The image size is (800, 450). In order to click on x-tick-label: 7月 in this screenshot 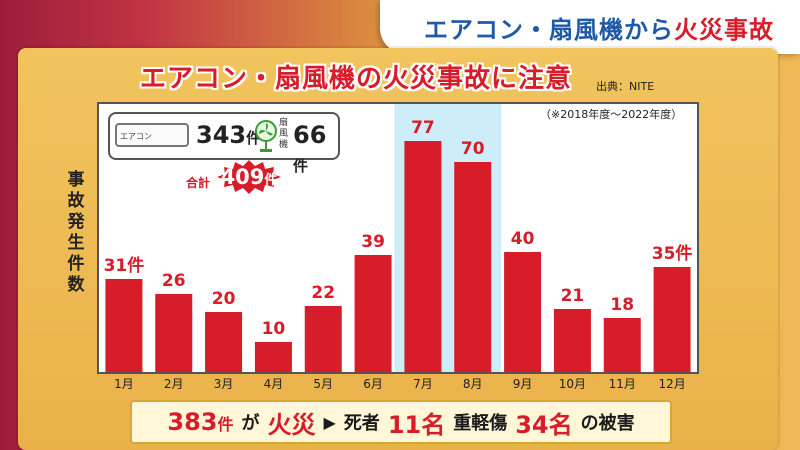, I will do `click(423, 384)`.